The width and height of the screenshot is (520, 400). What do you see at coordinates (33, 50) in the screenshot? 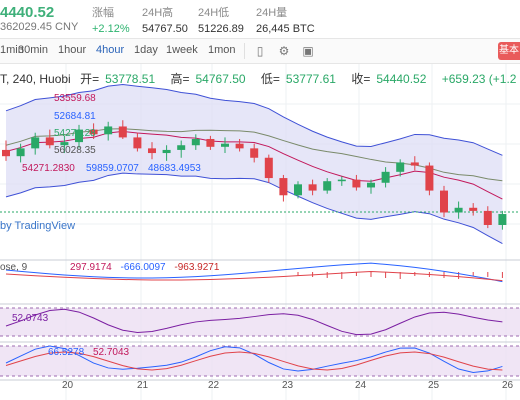
I see `timeframe-30min: 30min` at bounding box center [33, 50].